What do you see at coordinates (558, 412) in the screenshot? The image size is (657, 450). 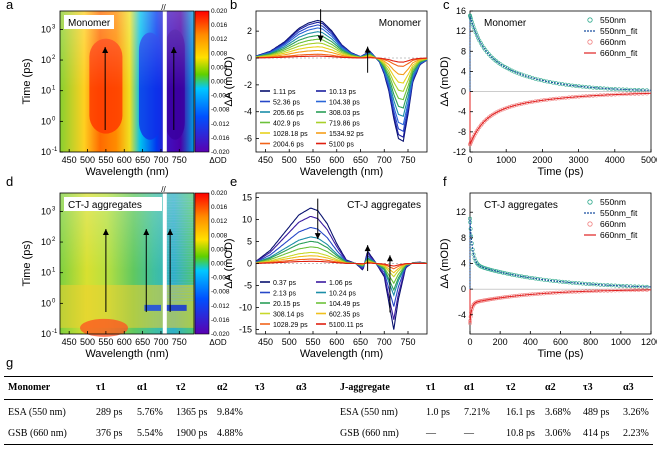 I see `table-cell: 3.68%` at bounding box center [558, 412].